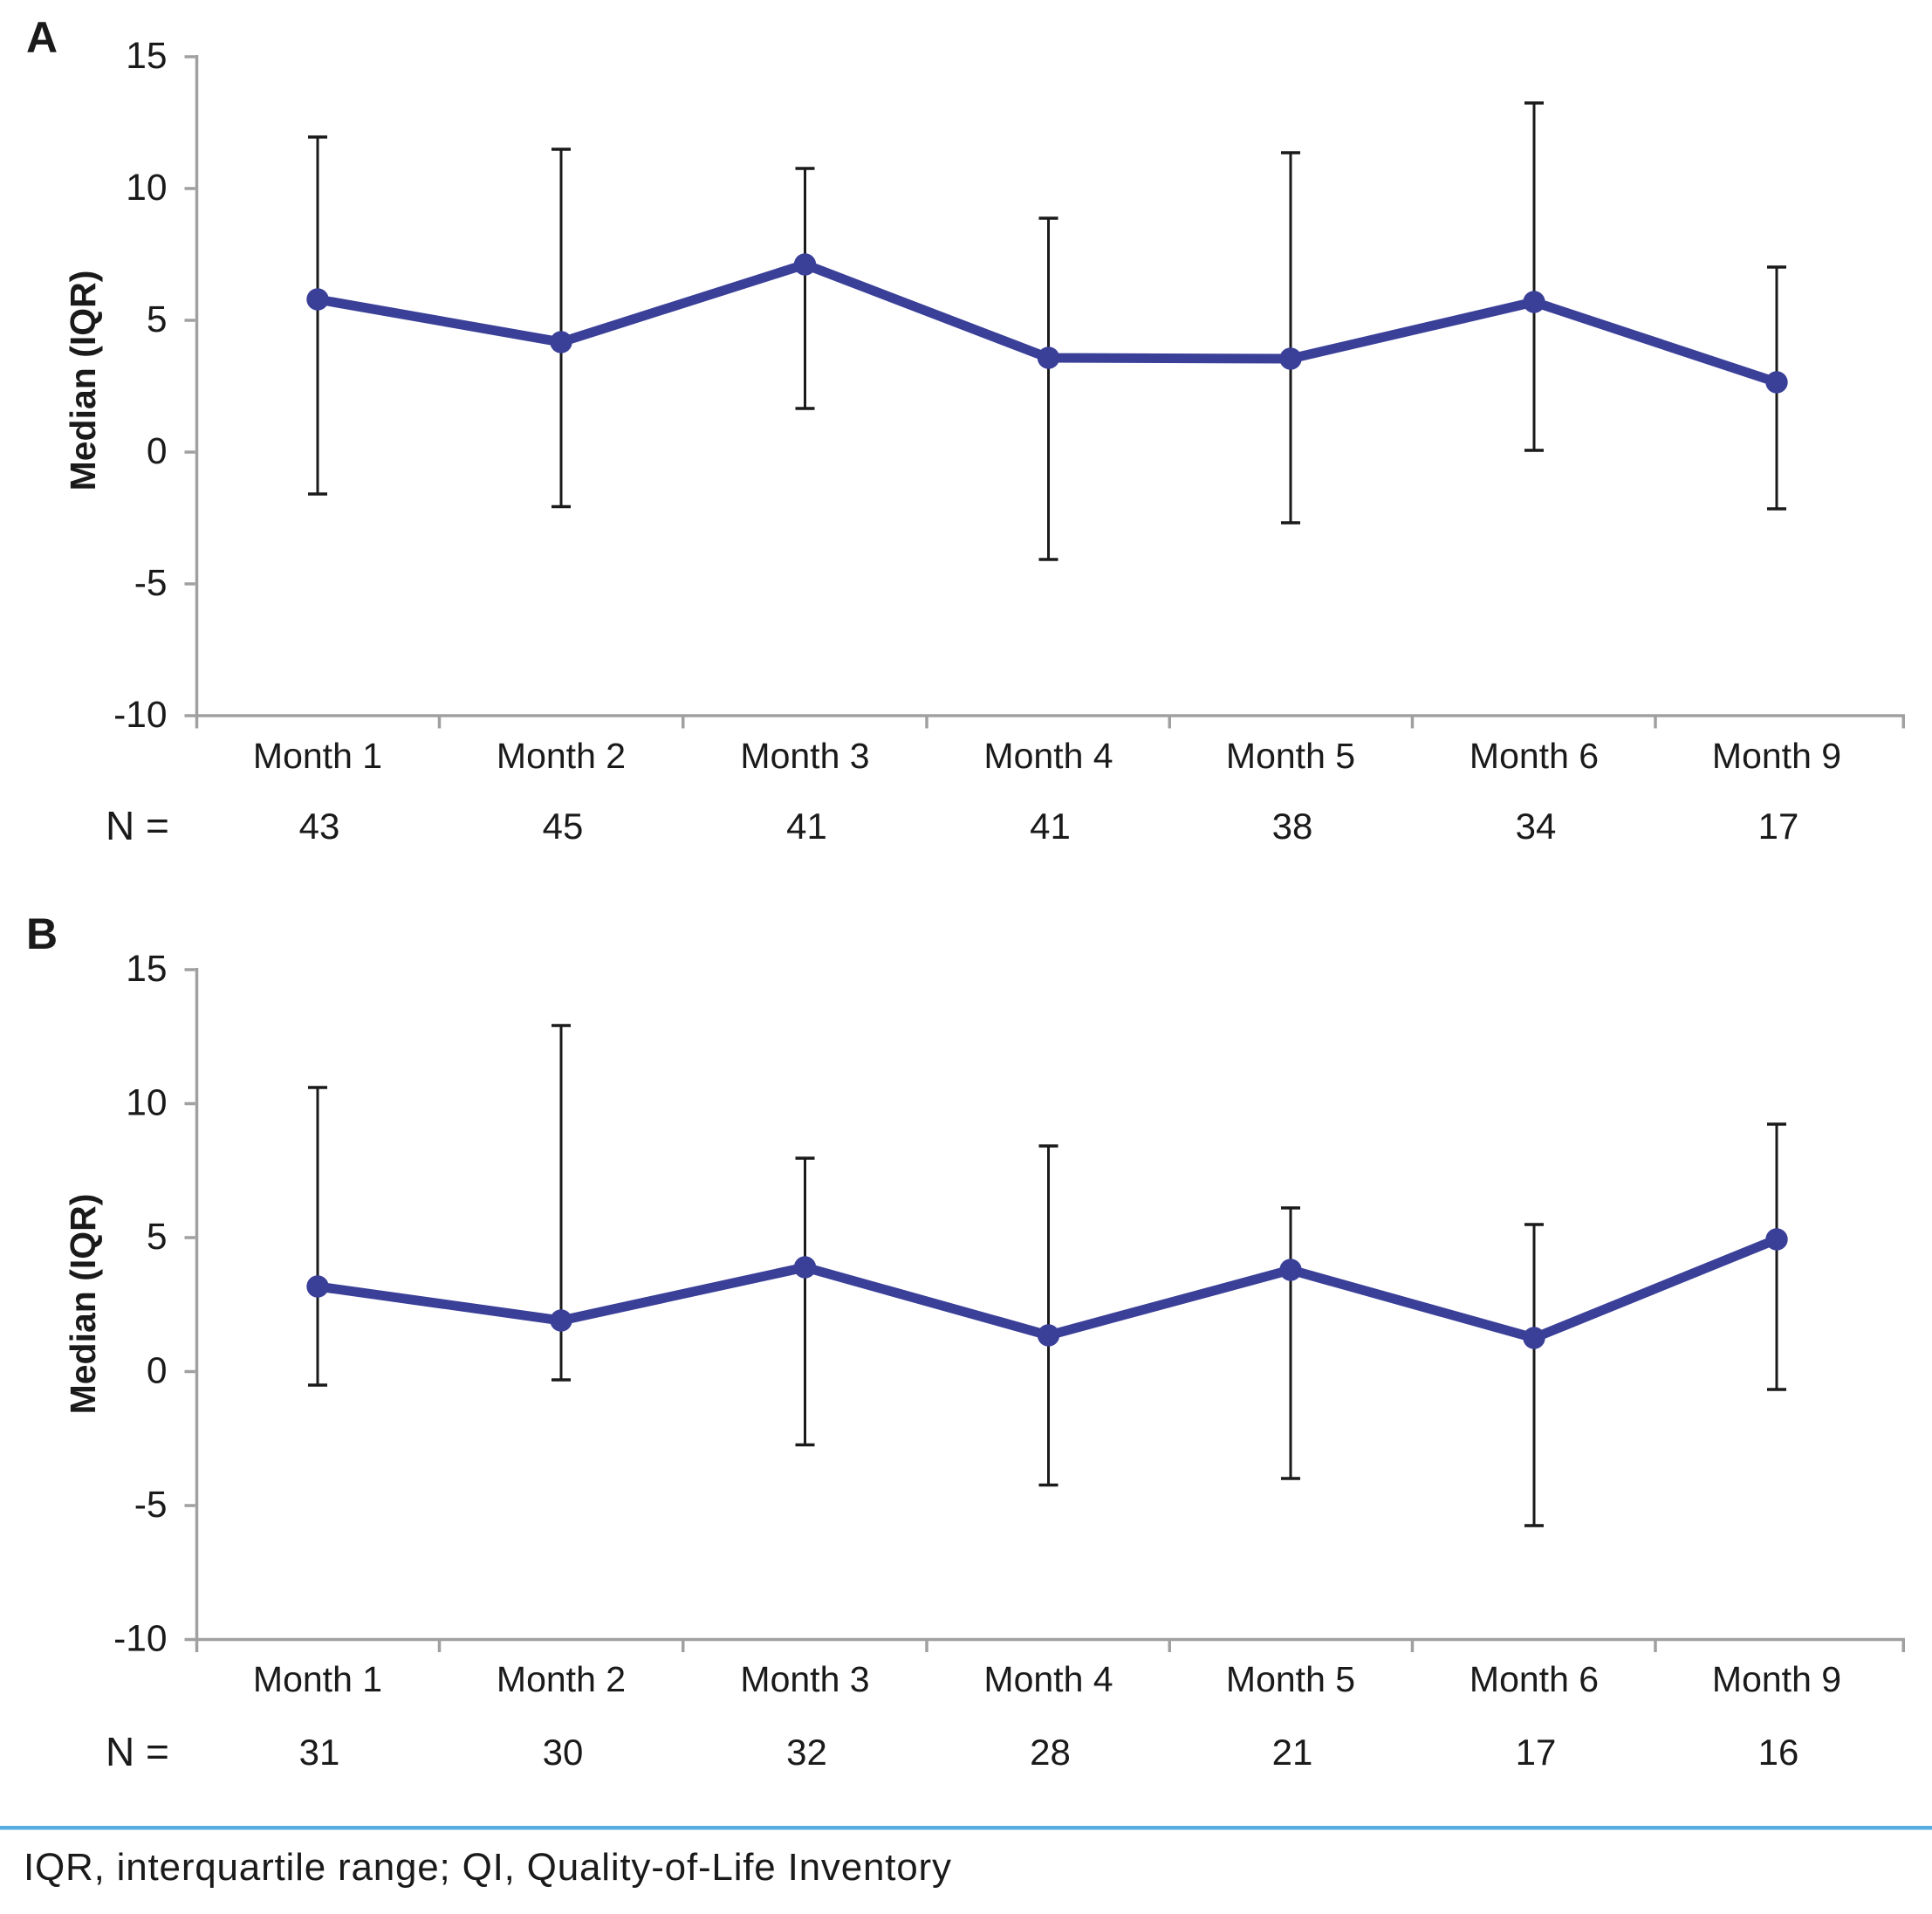 Image resolution: width=1932 pixels, height=1914 pixels. Describe the element at coordinates (319, 826) in the screenshot. I see `svg-text: 43` at that location.